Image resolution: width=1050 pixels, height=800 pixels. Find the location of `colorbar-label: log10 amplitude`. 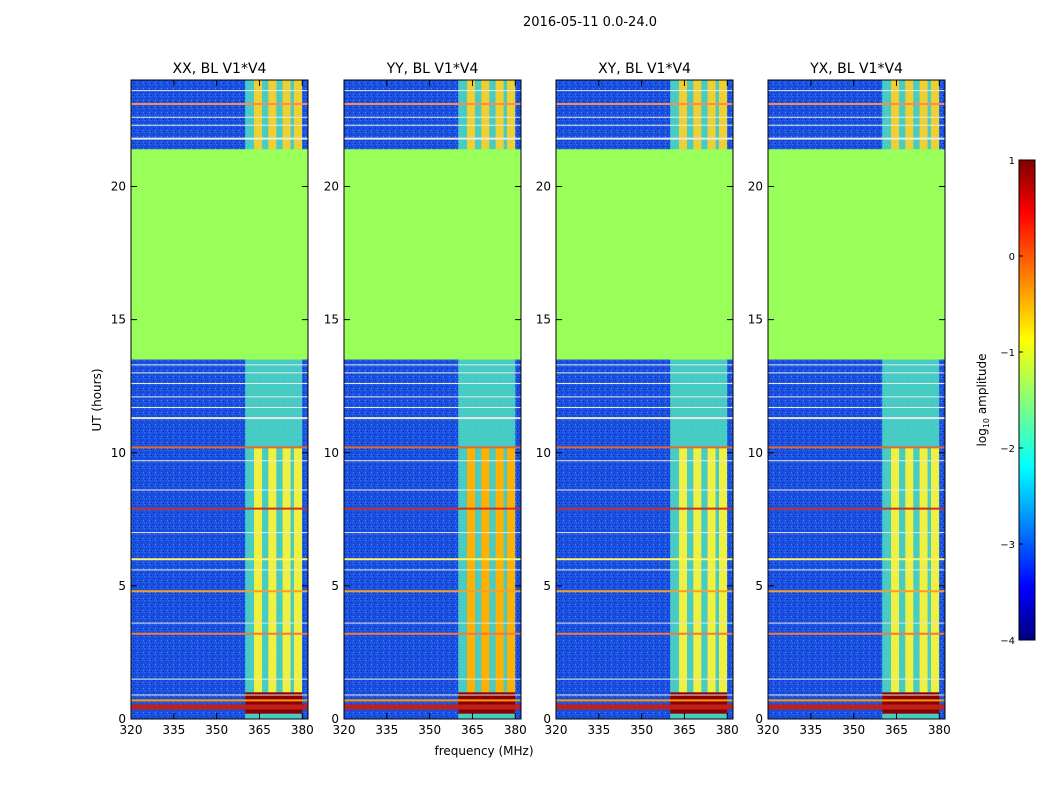

colorbar-label: log10 amplitude is located at coordinates (983, 400).